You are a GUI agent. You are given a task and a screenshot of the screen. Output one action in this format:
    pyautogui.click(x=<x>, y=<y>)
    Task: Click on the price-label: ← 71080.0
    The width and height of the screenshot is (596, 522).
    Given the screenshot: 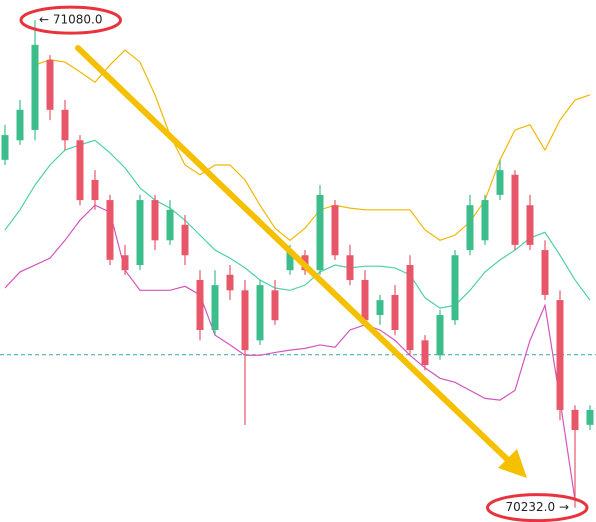 What is the action you would take?
    pyautogui.click(x=71, y=20)
    